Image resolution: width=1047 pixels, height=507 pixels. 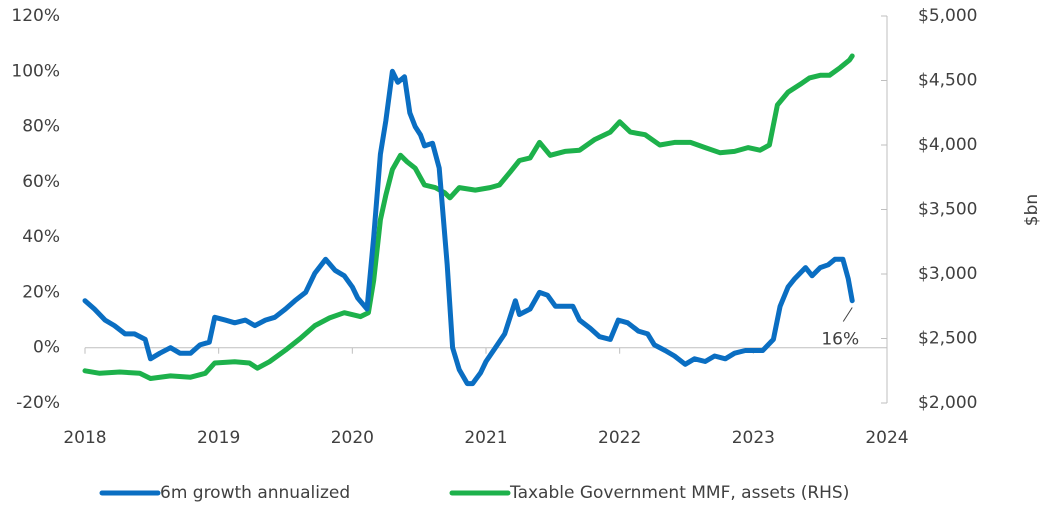 What do you see at coordinates (947, 274) in the screenshot?
I see `y2-tick-label: $3,000` at bounding box center [947, 274].